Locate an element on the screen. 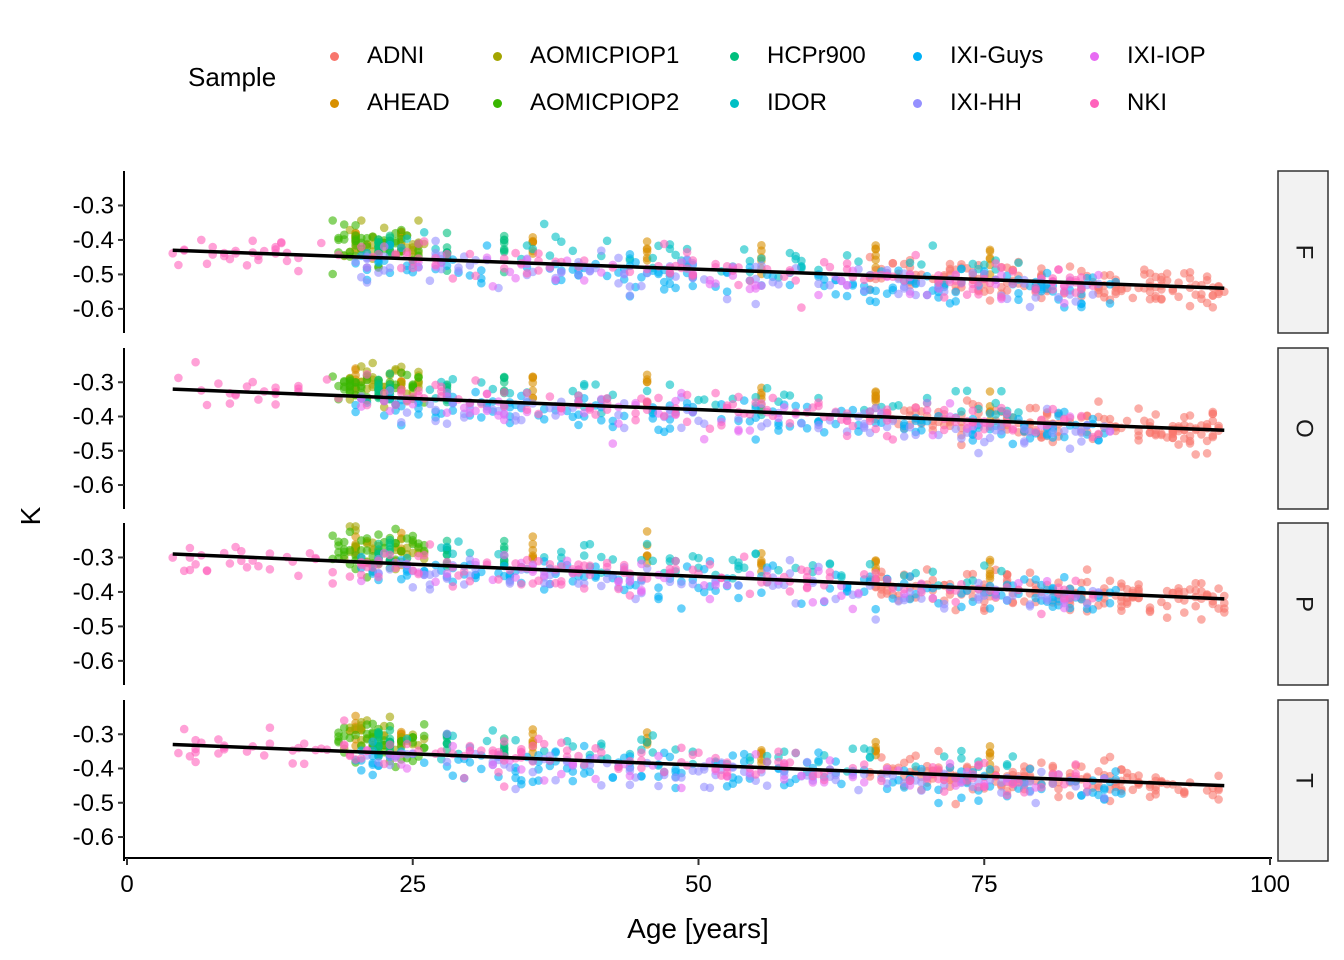 The height and width of the screenshot is (960, 1344). data-point-aomicpiop1 is located at coordinates (418, 220).